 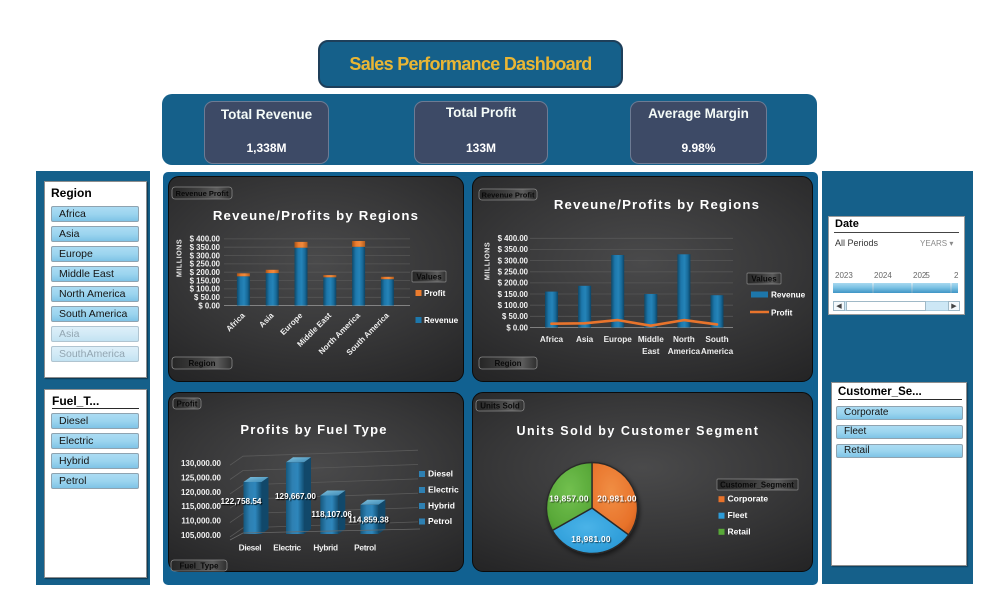 What do you see at coordinates (331, 514) in the screenshot?
I see `svg-text: 118,107.06` at bounding box center [331, 514].